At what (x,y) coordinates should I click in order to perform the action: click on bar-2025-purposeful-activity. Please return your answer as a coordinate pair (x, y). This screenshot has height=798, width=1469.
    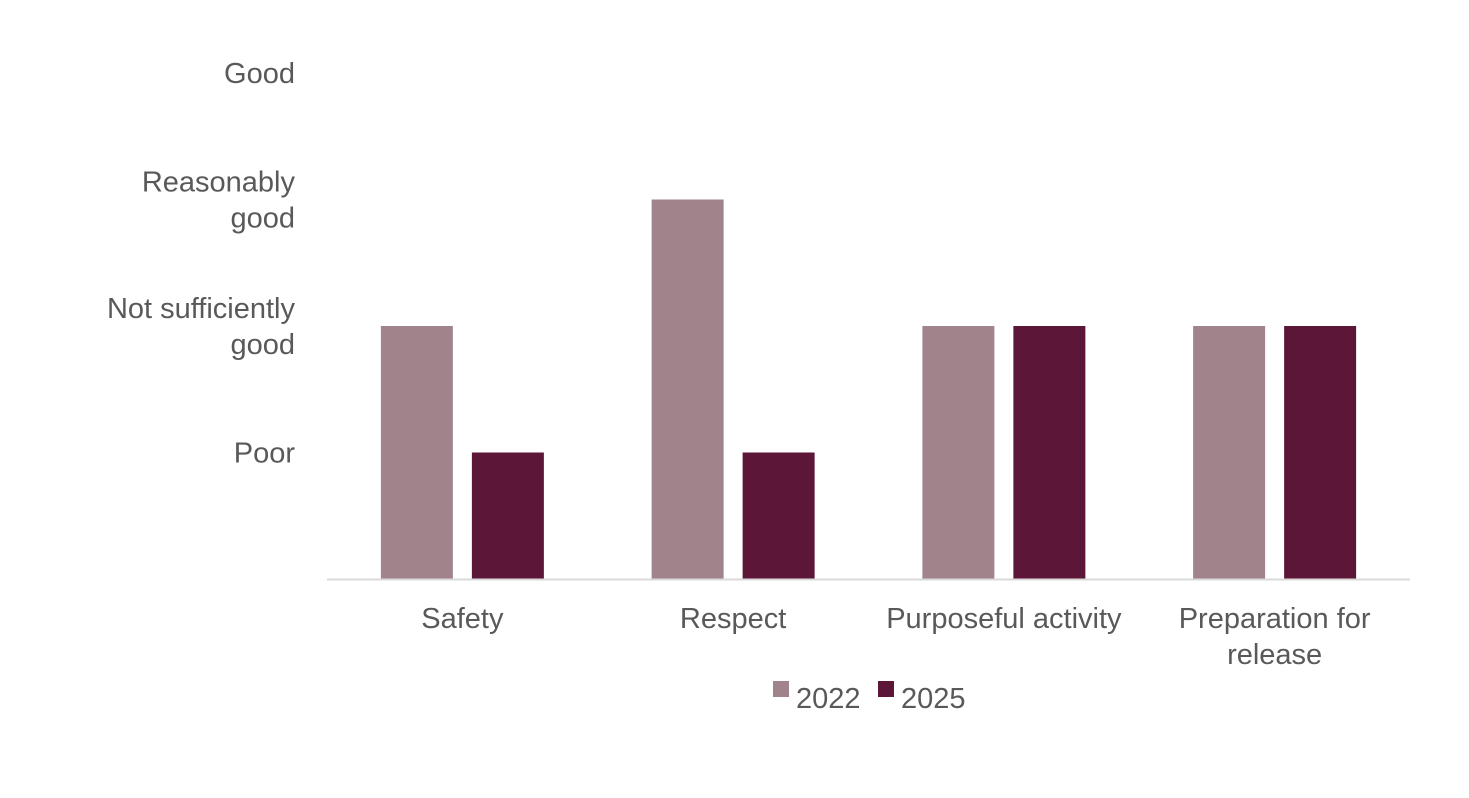
    Looking at the image, I should click on (1049, 452).